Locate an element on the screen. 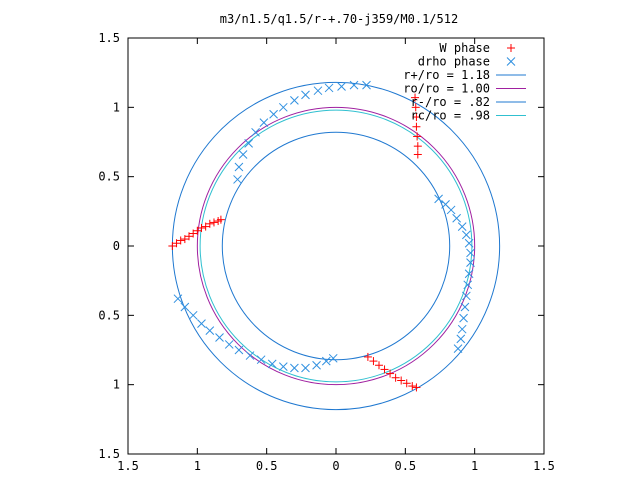 The width and height of the screenshot is (640, 480). legend-label: W phase is located at coordinates (464, 48).